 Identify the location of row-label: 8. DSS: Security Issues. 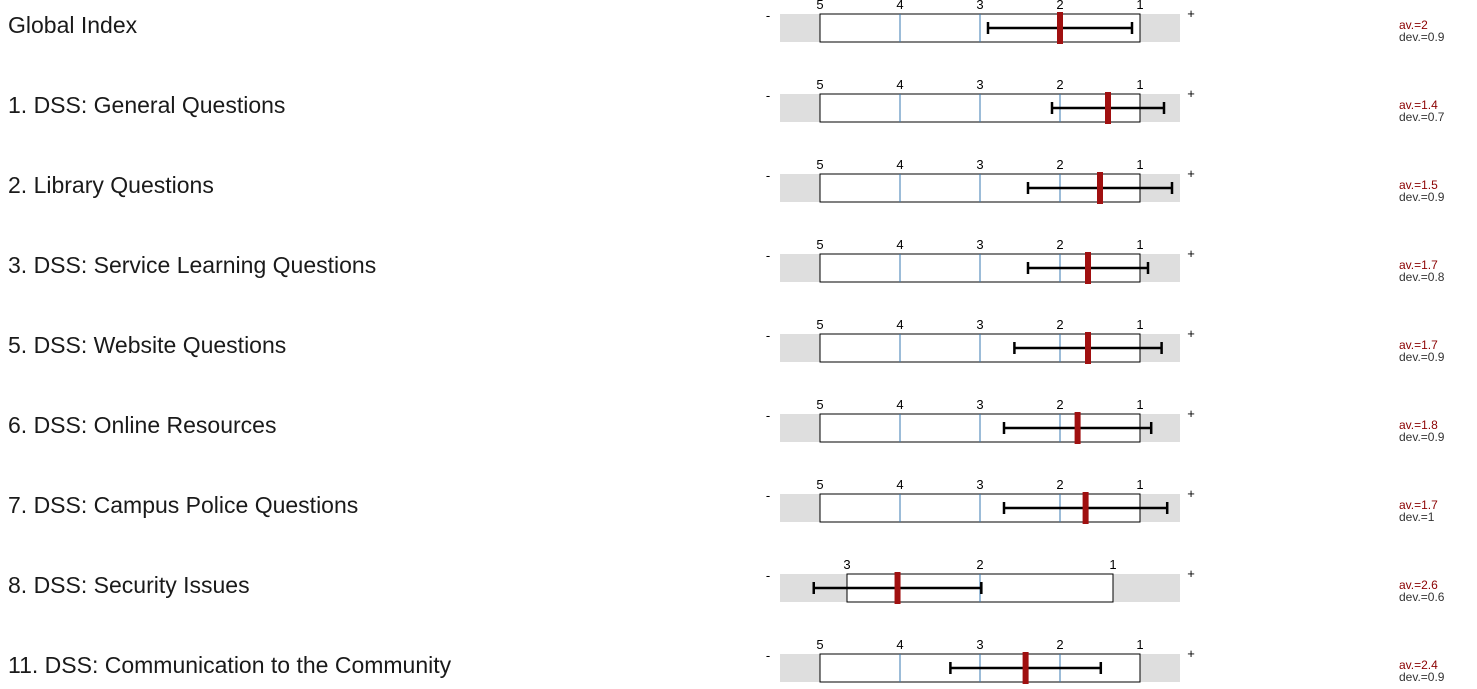
(129, 585).